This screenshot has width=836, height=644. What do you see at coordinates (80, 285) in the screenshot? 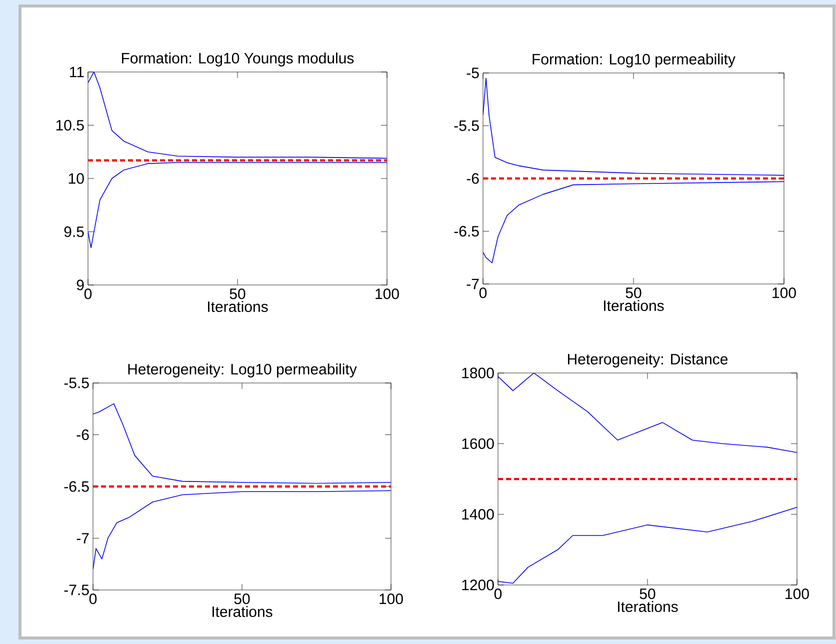
I see `y-tick-label: 9` at bounding box center [80, 285].